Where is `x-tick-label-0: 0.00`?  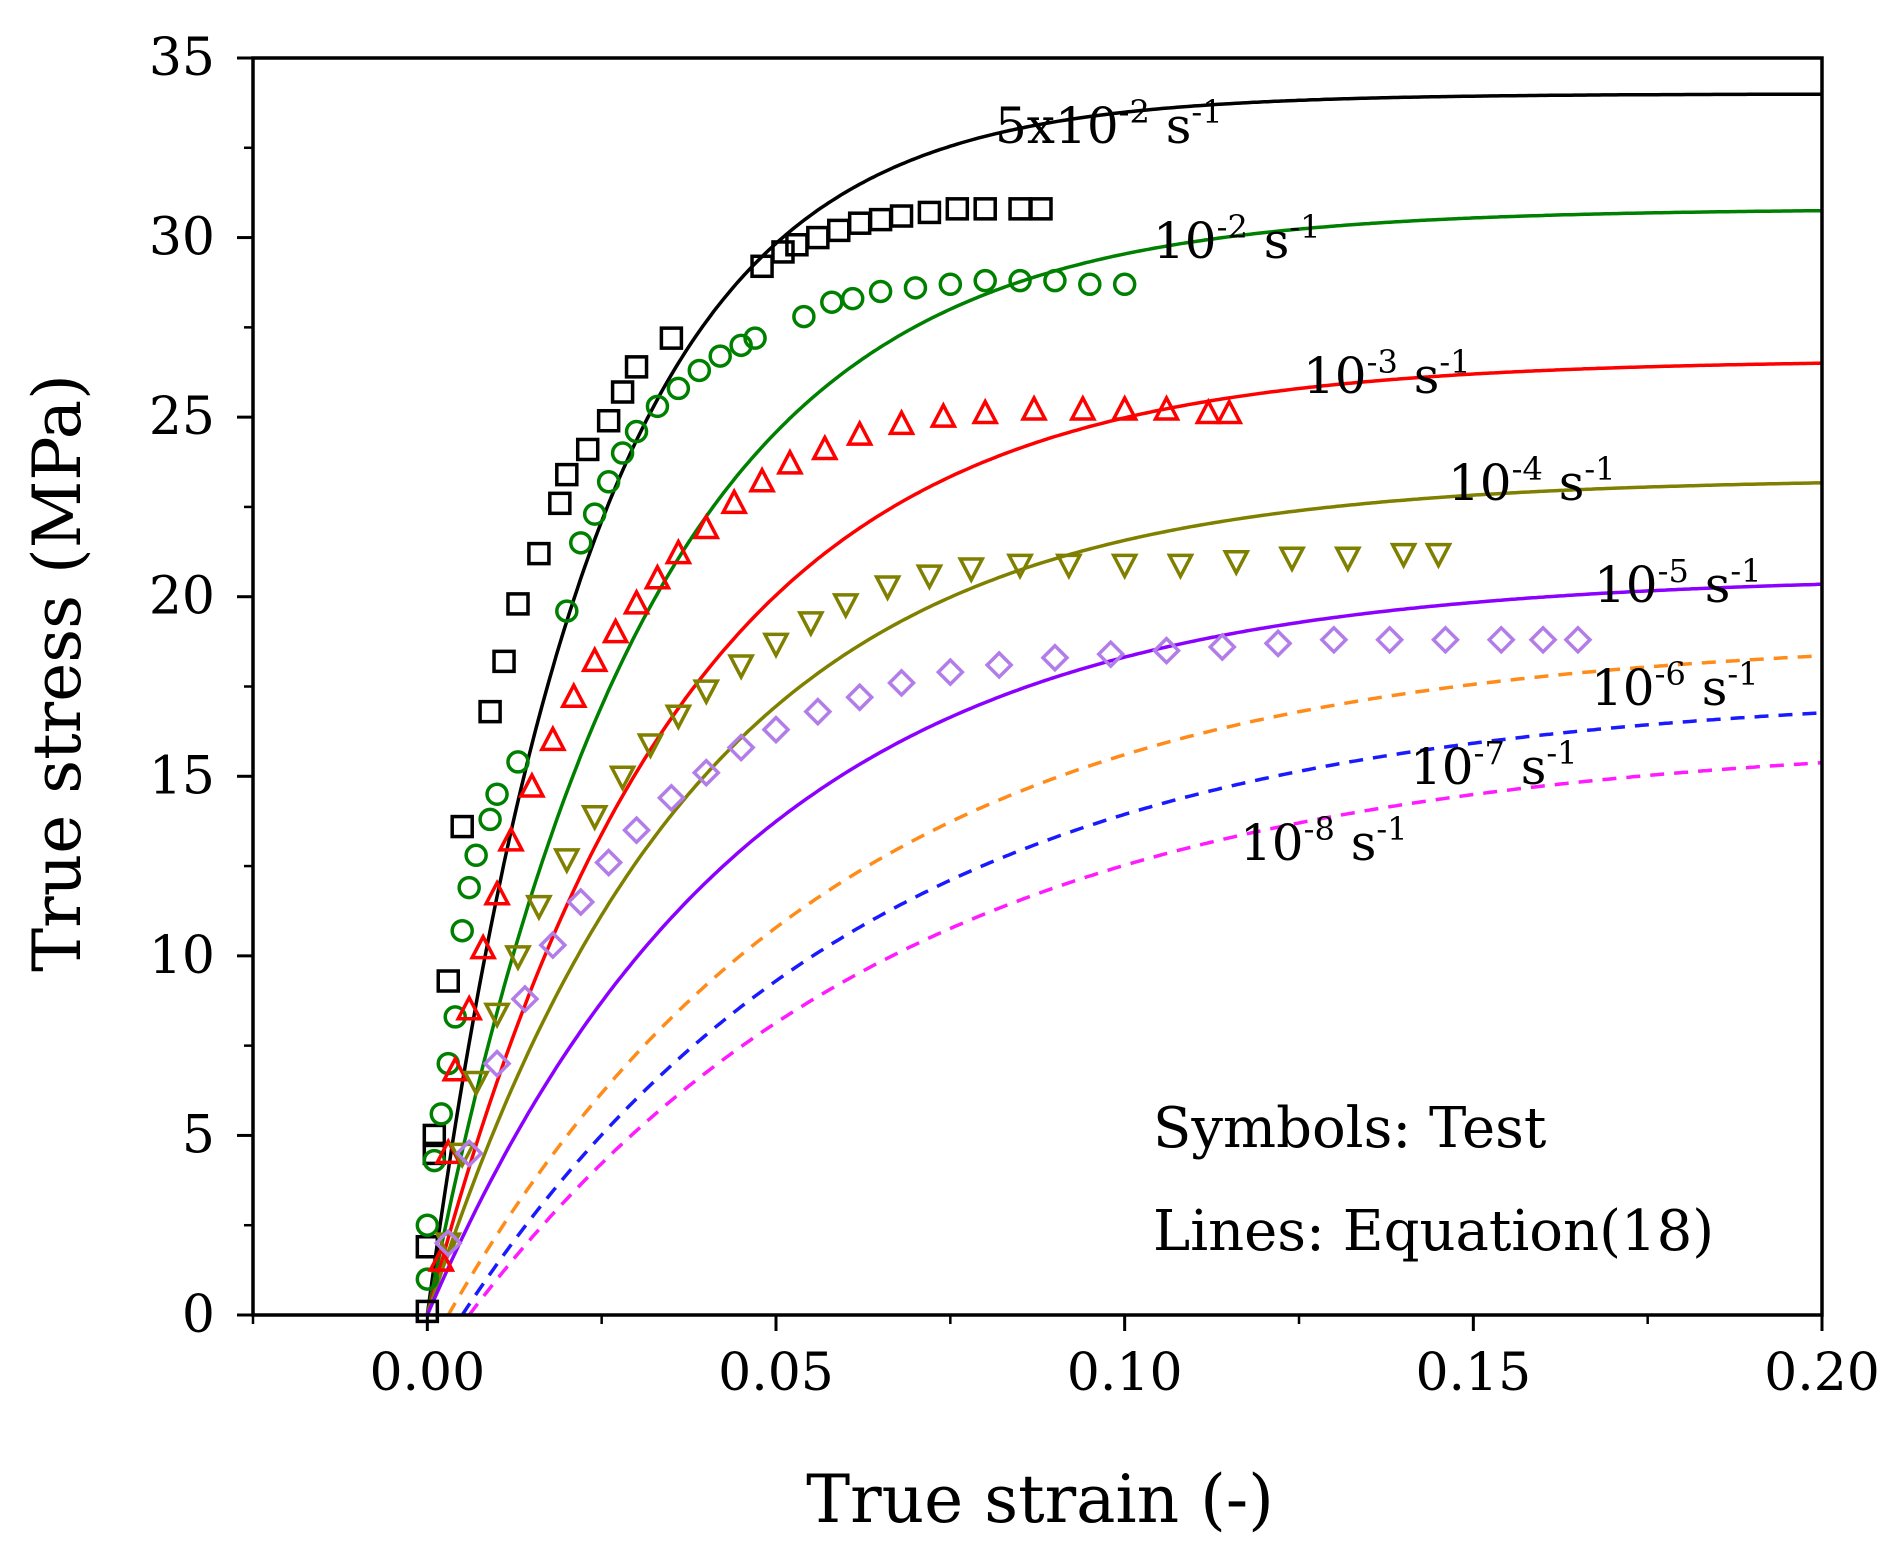
x-tick-label-0: 0.00 is located at coordinates (427, 1373).